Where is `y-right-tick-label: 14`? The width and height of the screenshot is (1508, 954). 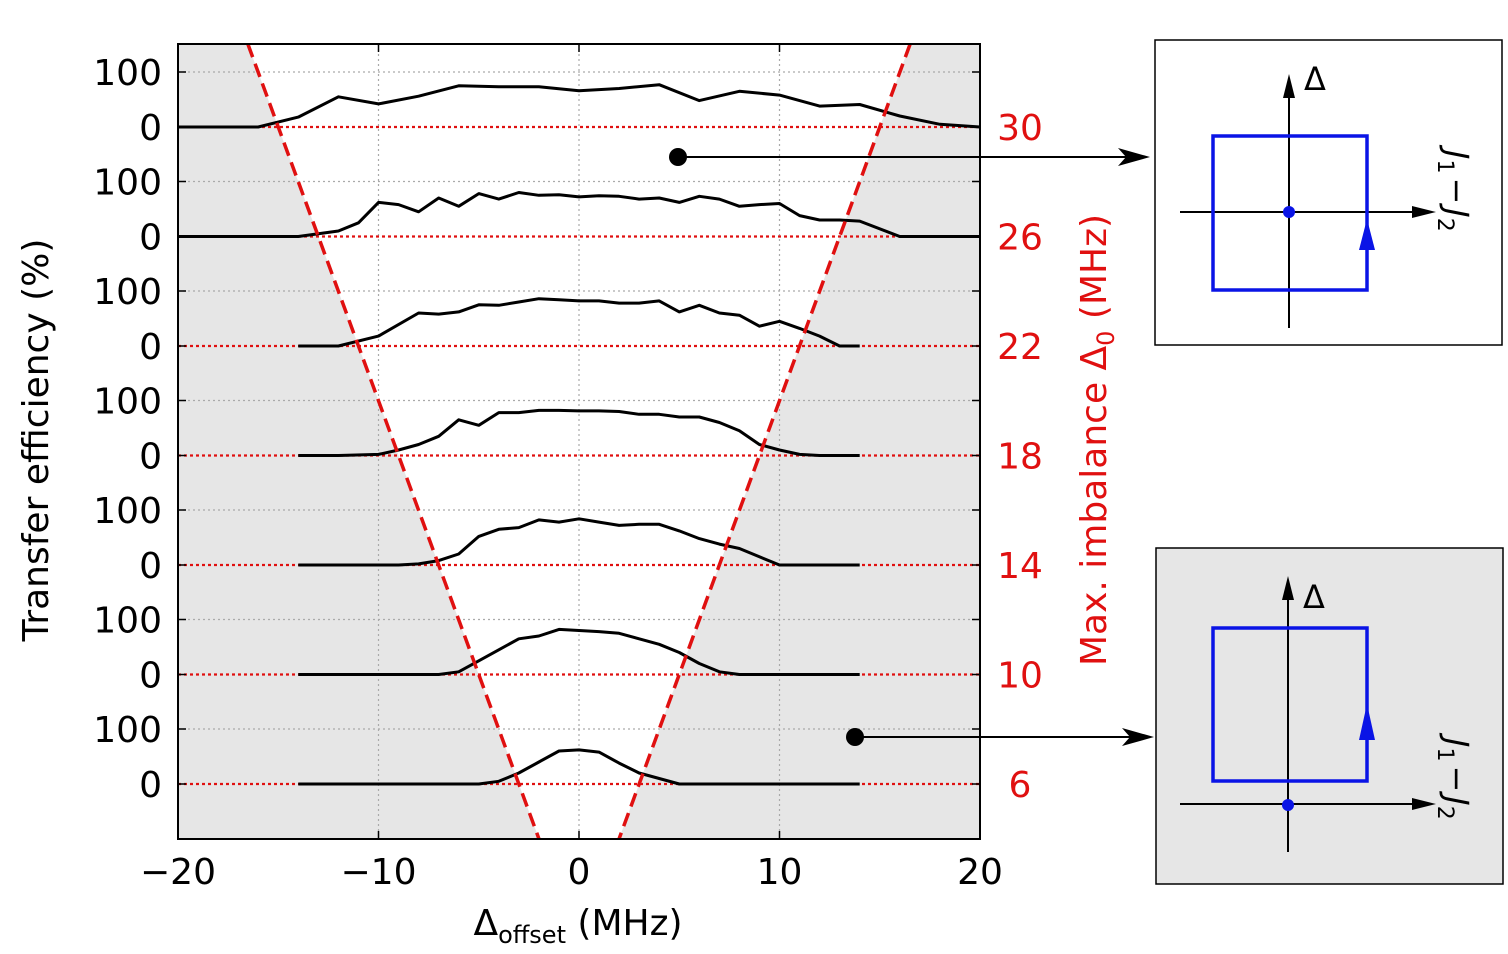 y-right-tick-label: 14 is located at coordinates (1020, 566).